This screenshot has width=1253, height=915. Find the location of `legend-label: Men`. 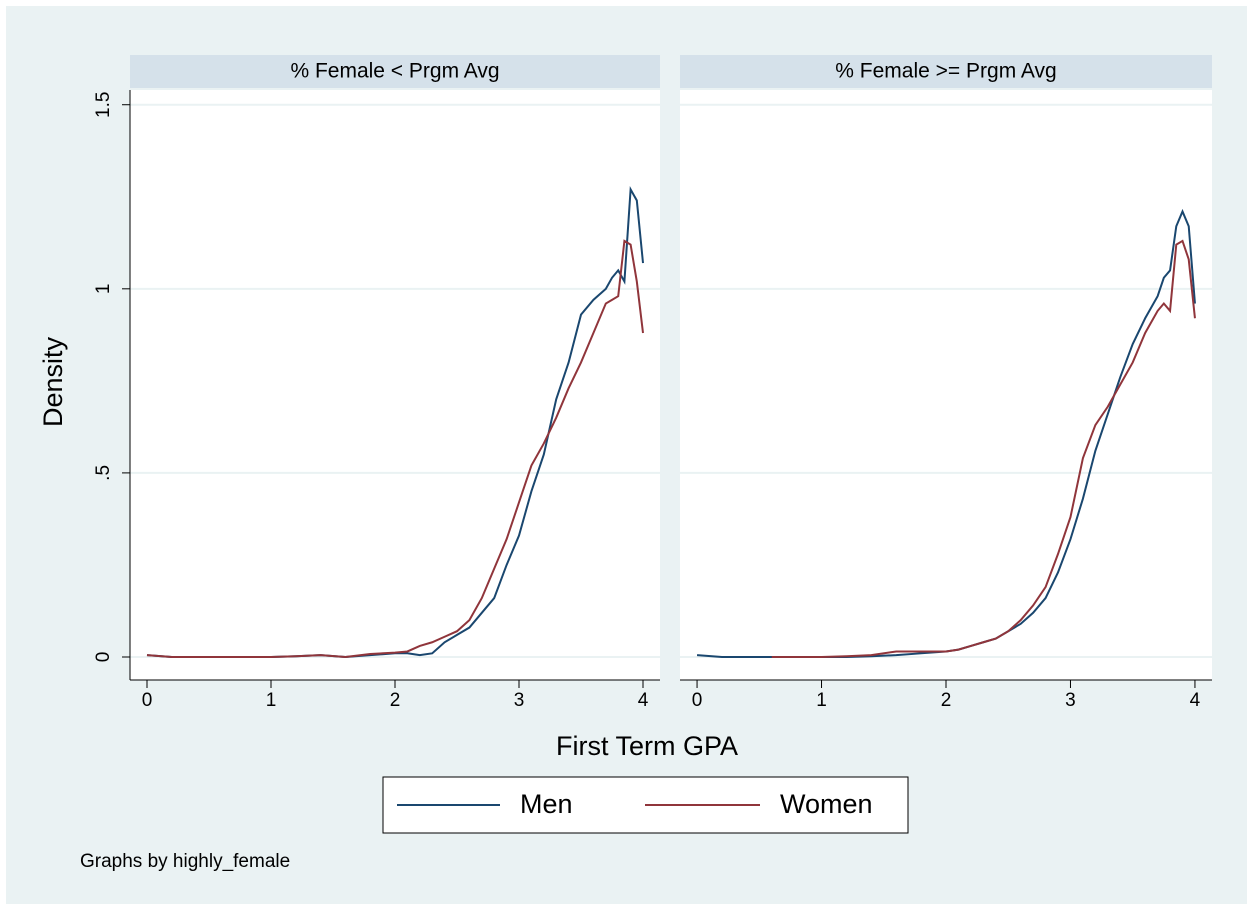

legend-label: Men is located at coordinates (546, 804).